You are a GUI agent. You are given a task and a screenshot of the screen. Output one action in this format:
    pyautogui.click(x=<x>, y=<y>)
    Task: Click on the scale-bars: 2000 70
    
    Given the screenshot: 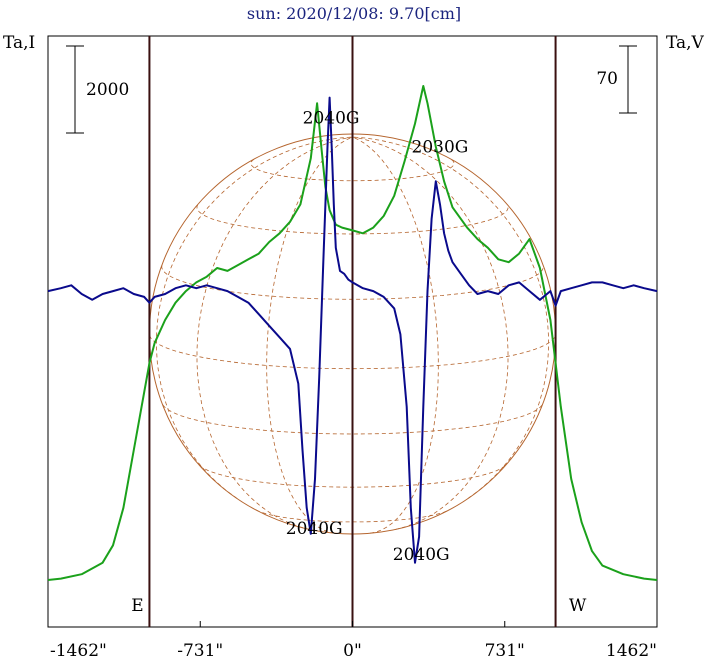 What is the action you would take?
    pyautogui.click(x=351, y=89)
    